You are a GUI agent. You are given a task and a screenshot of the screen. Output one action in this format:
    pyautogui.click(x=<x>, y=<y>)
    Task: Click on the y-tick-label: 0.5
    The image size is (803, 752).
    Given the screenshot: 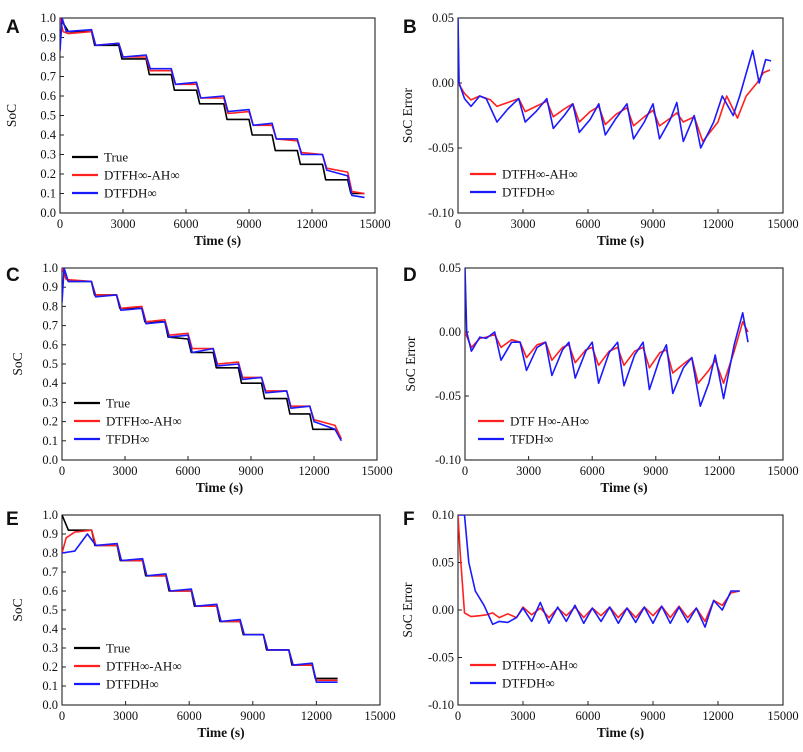 What is the action you would take?
    pyautogui.click(x=48, y=116)
    